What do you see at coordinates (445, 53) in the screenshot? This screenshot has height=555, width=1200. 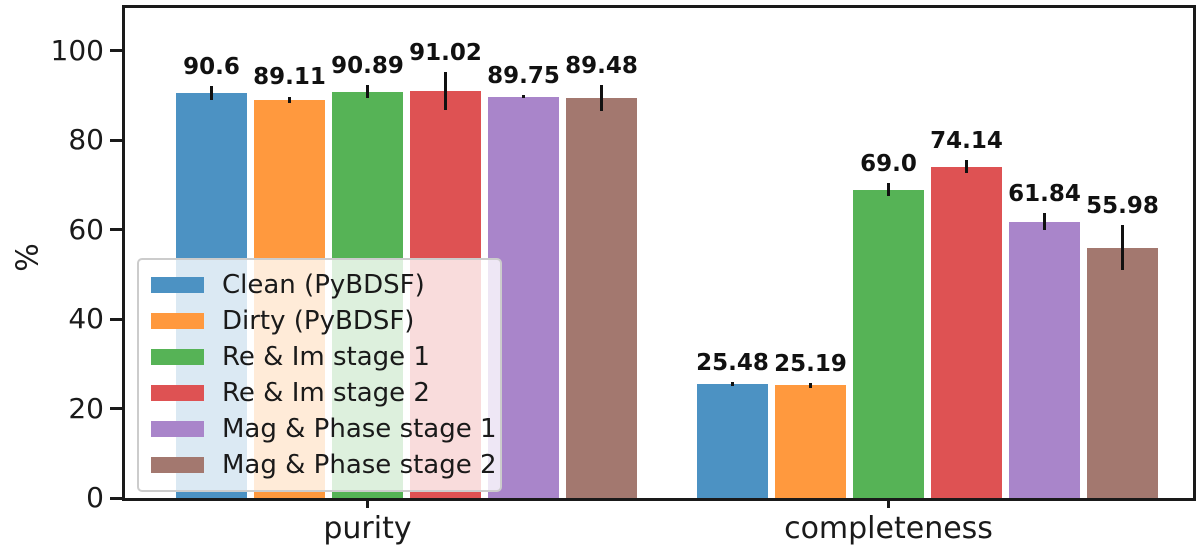 I see `bar-value-label: 91.02` at bounding box center [445, 53].